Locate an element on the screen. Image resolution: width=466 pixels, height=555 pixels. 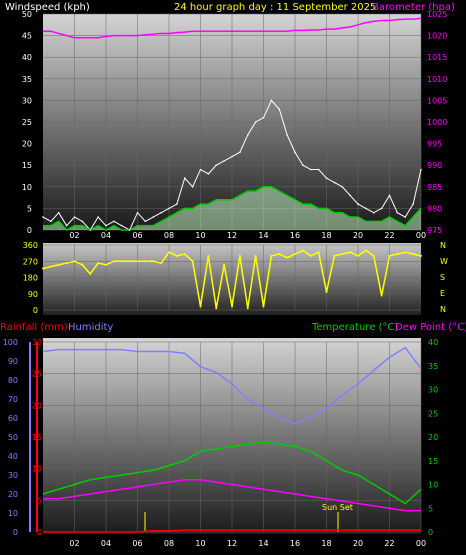
temp-x-tick-label: 22 is located at coordinates (389, 543).